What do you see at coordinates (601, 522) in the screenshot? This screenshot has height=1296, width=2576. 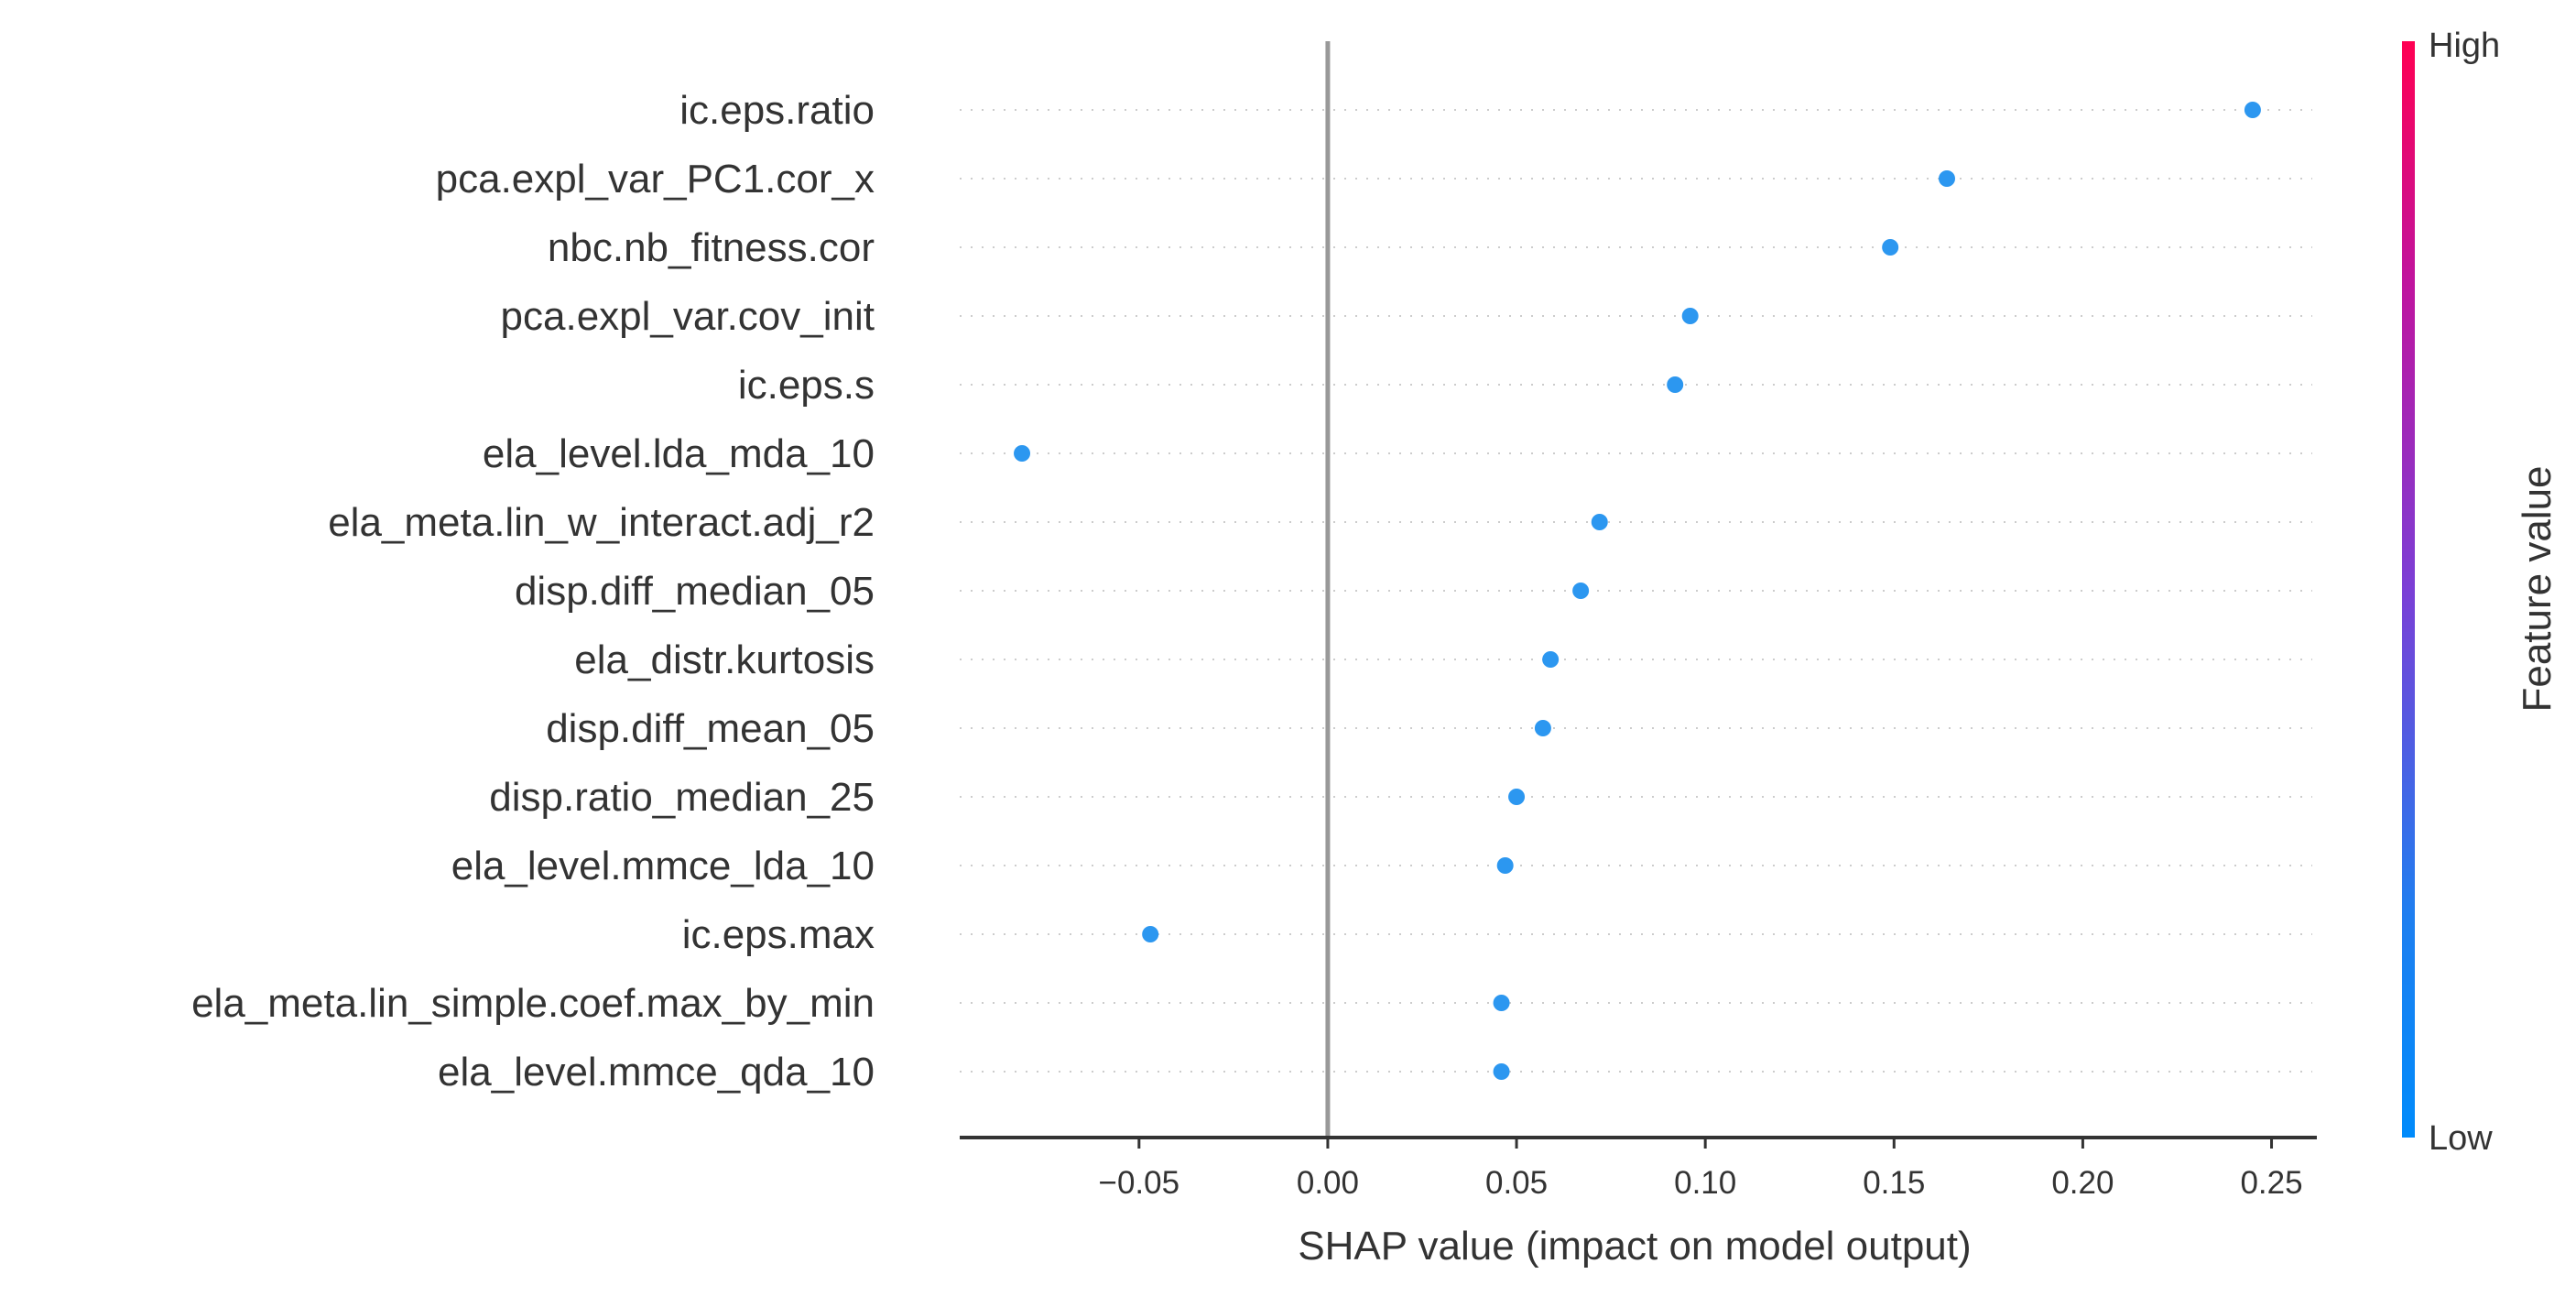 I see `feature-label: ela_meta.lin_w_interact.adj_r2` at bounding box center [601, 522].